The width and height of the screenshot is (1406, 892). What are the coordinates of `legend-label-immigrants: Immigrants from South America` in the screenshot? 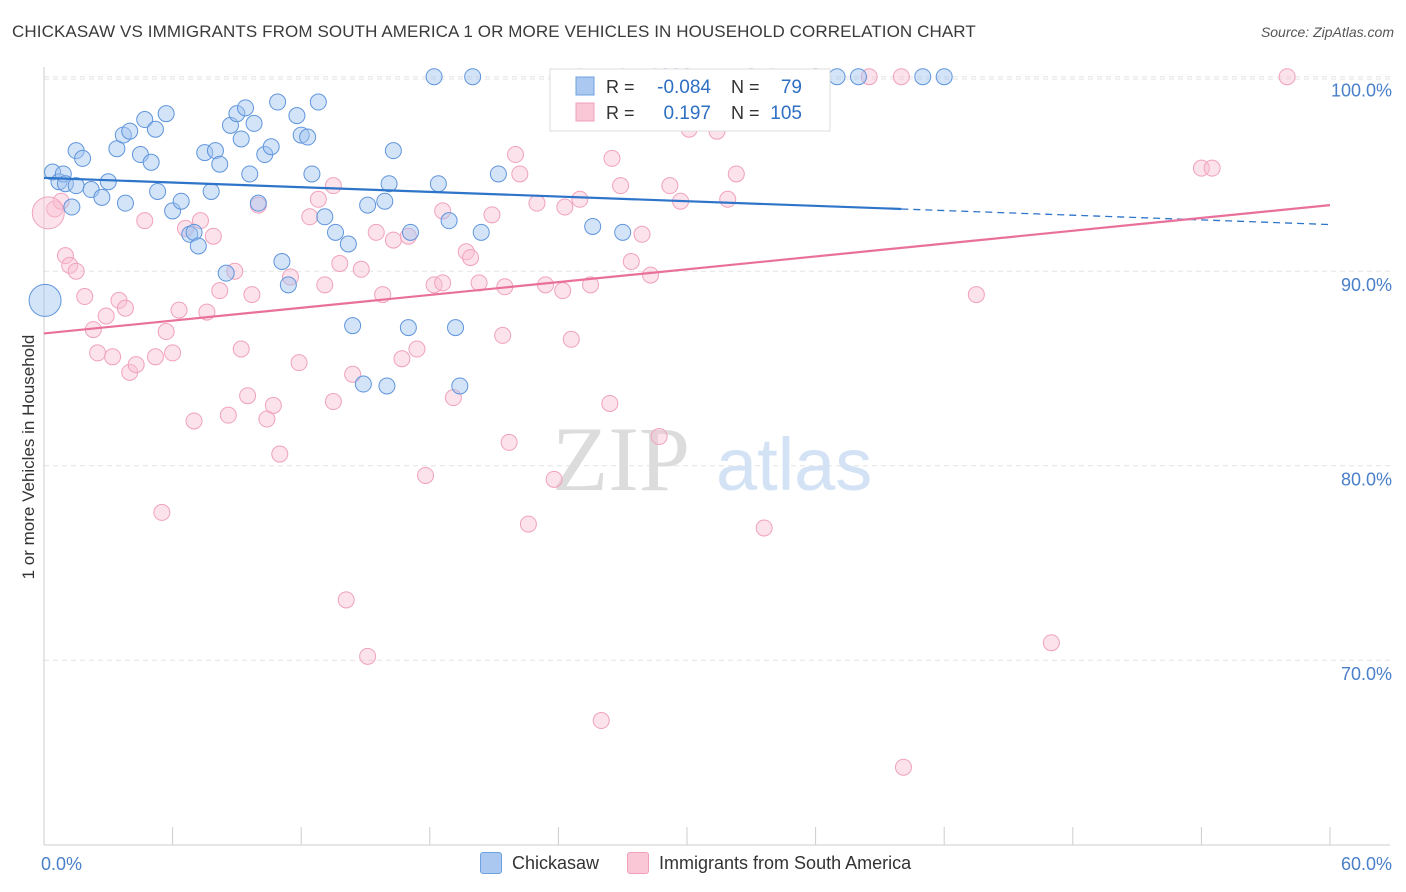 It's located at (785, 862).